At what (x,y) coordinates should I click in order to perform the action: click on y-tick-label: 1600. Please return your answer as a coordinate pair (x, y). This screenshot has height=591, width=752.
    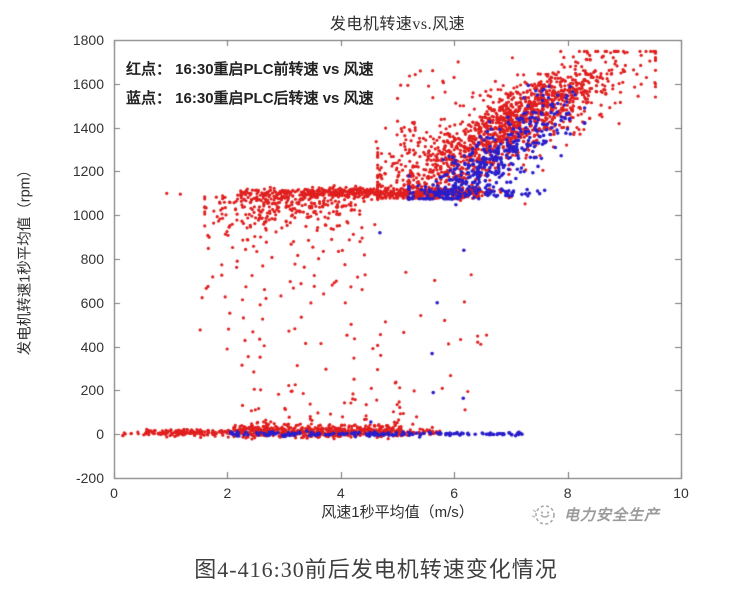
    Looking at the image, I should click on (88, 83).